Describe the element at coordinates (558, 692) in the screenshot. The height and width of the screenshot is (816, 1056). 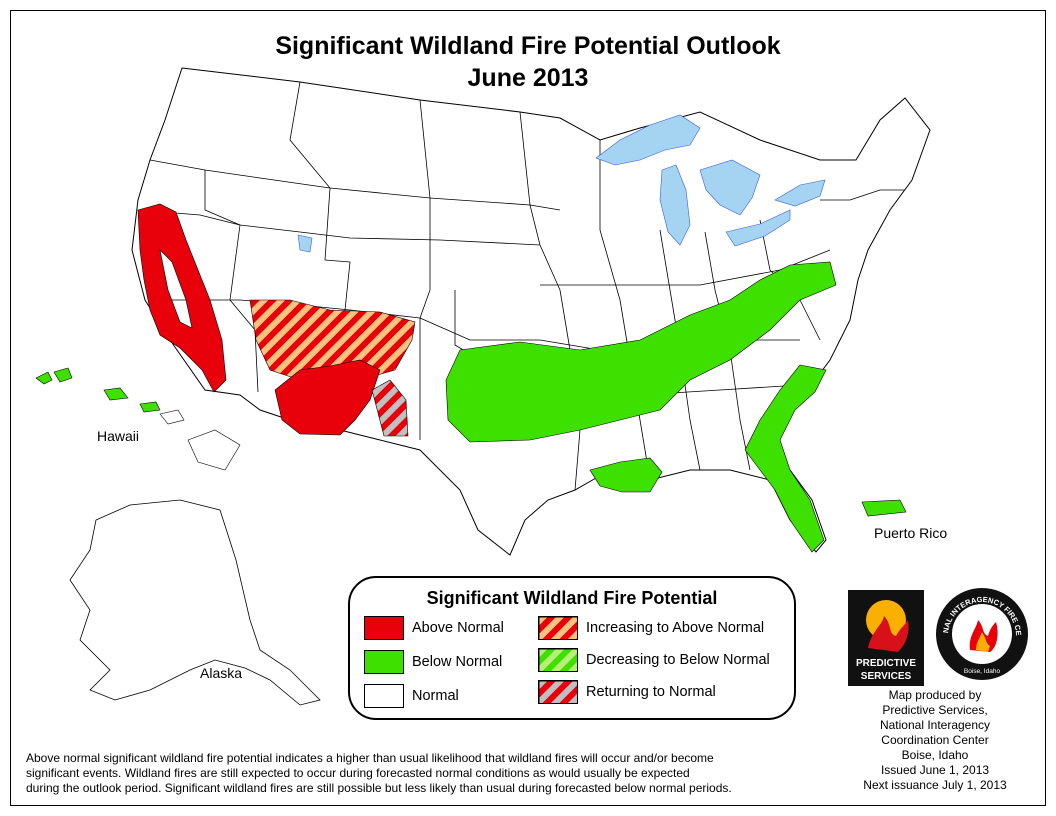
I see `swatch-returning` at that location.